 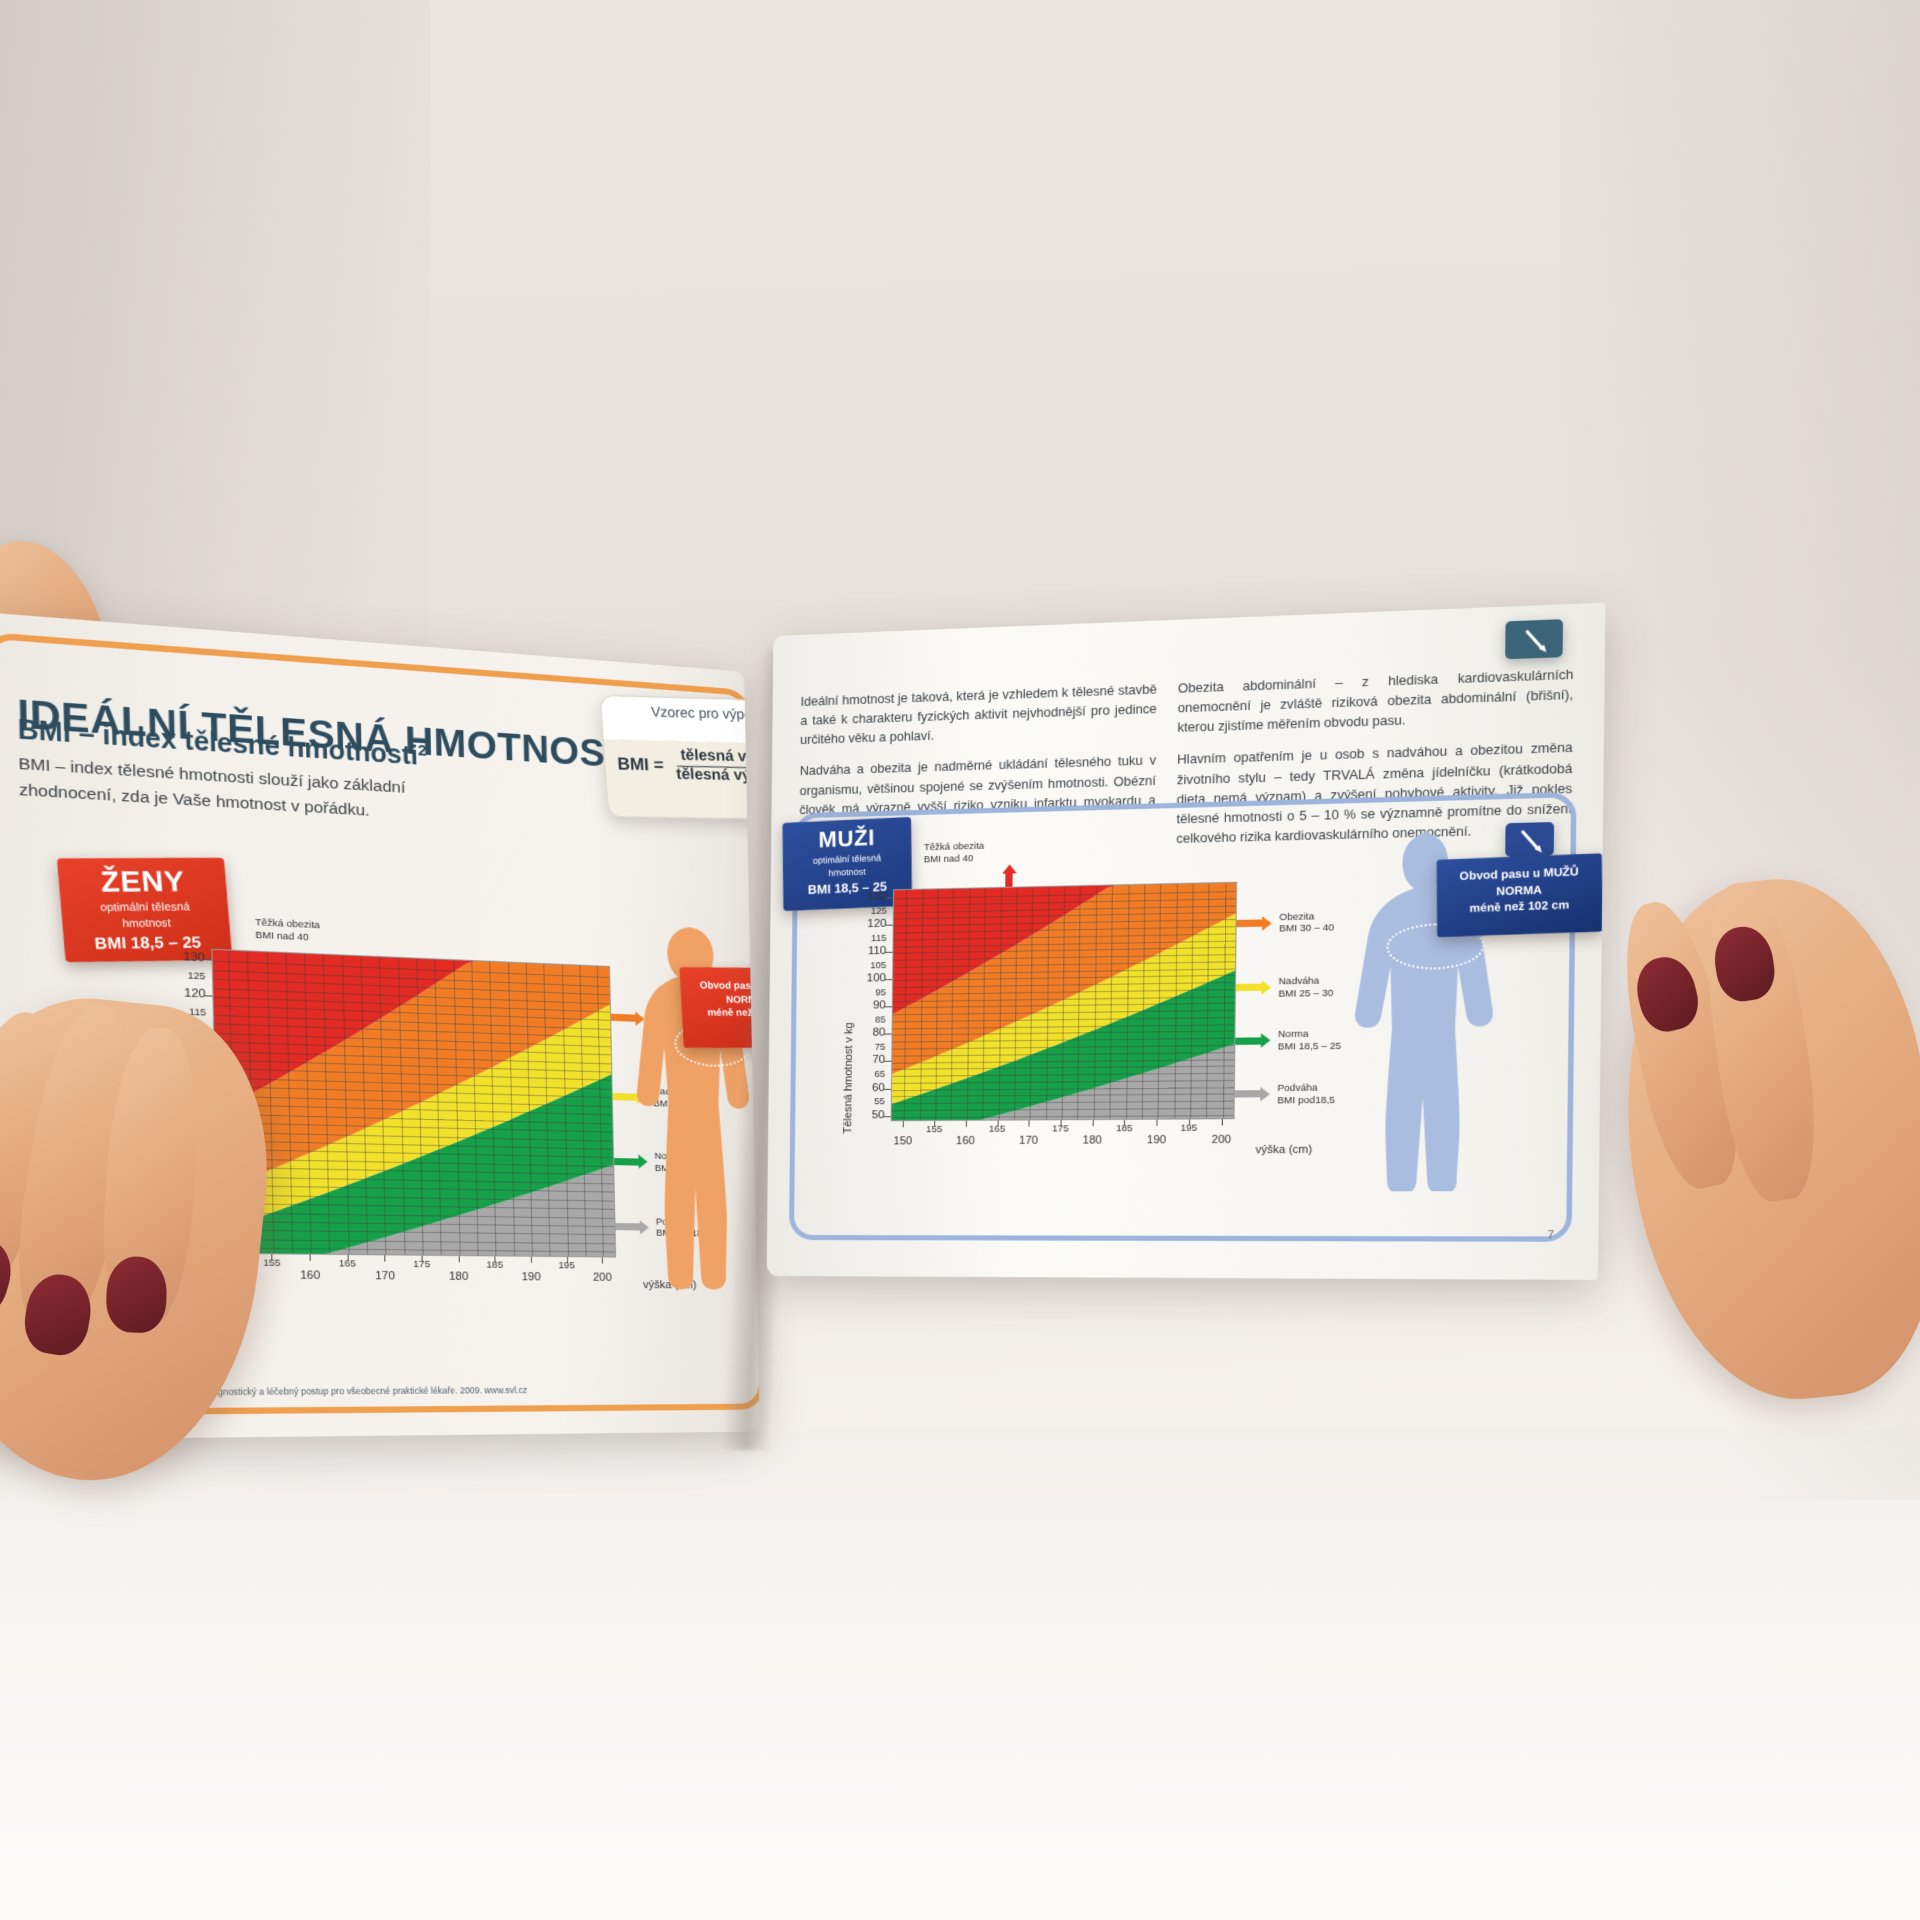 What do you see at coordinates (1307, 929) in the screenshot?
I see `chart-legend-sublabel: BMI 30 – 40` at bounding box center [1307, 929].